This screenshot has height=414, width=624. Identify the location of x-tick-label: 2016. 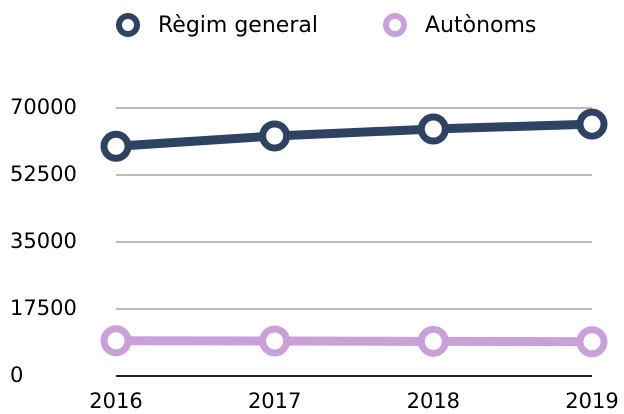
(115, 401).